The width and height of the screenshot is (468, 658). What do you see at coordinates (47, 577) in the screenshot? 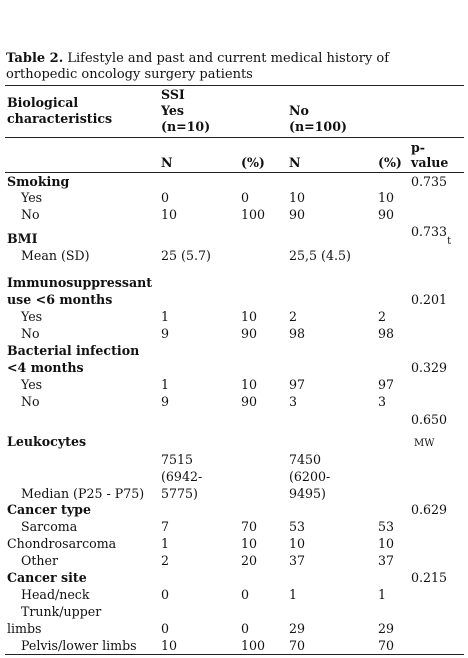
I see `cancer-site-label: Cancer site` at bounding box center [47, 577].